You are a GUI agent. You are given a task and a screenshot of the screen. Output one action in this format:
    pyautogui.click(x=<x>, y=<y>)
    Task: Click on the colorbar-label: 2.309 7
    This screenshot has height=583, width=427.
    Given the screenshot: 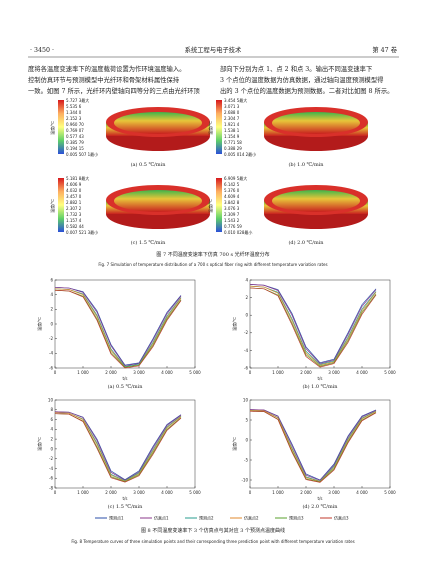 What is the action you would take?
    pyautogui.click(x=232, y=214)
    